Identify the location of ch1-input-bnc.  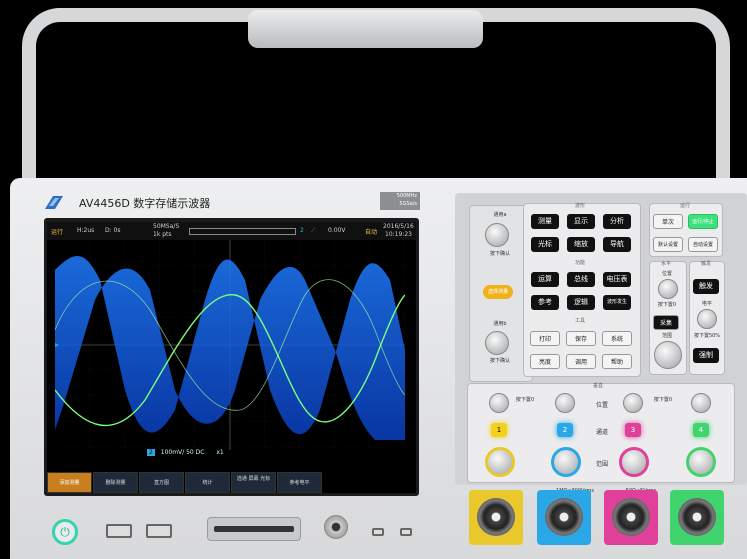
(496, 517).